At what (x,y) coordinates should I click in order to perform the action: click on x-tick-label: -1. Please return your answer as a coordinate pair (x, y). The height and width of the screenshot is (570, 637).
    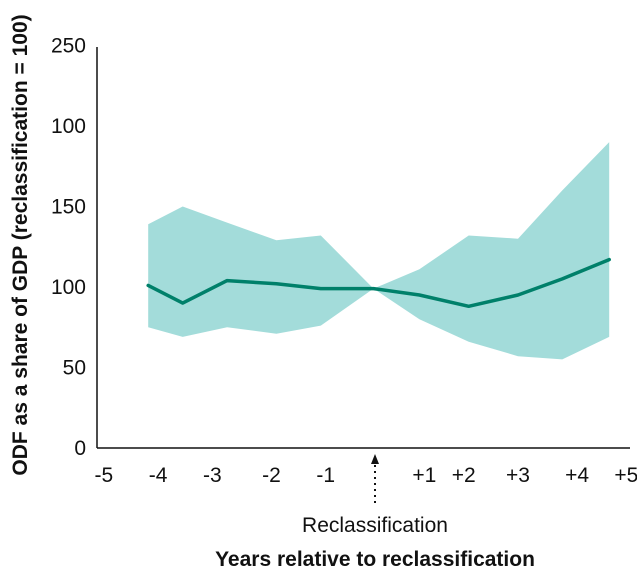
    Looking at the image, I should click on (325, 475).